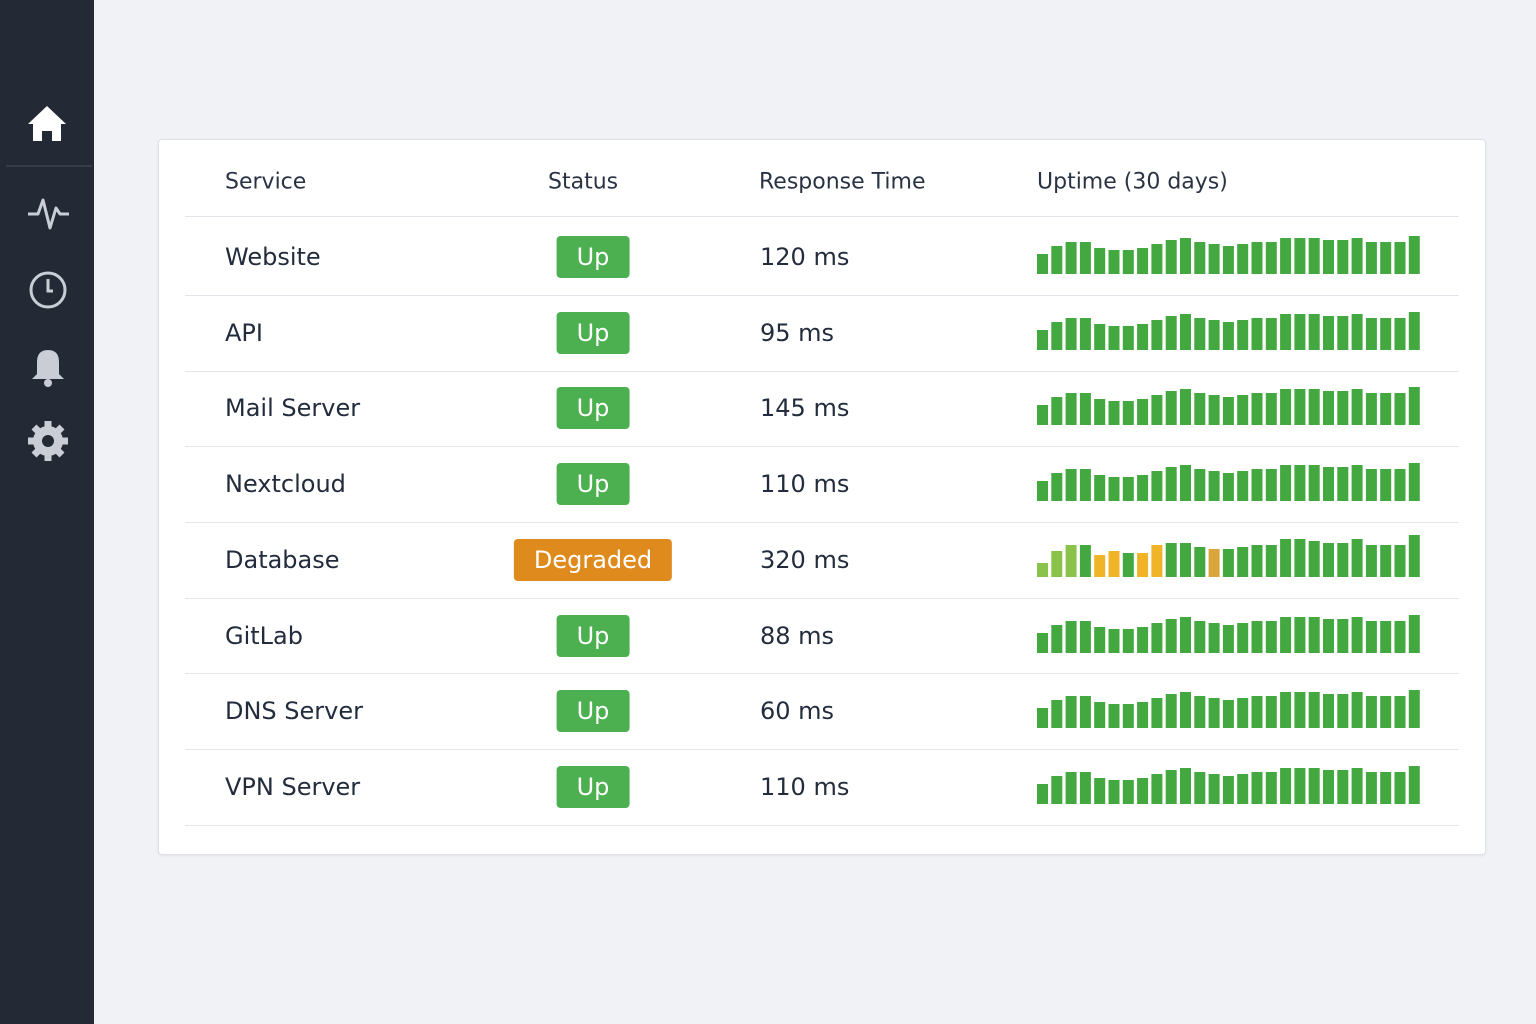 The image size is (1536, 1024). Describe the element at coordinates (805, 484) in the screenshot. I see `response-time: 110 ms` at that location.